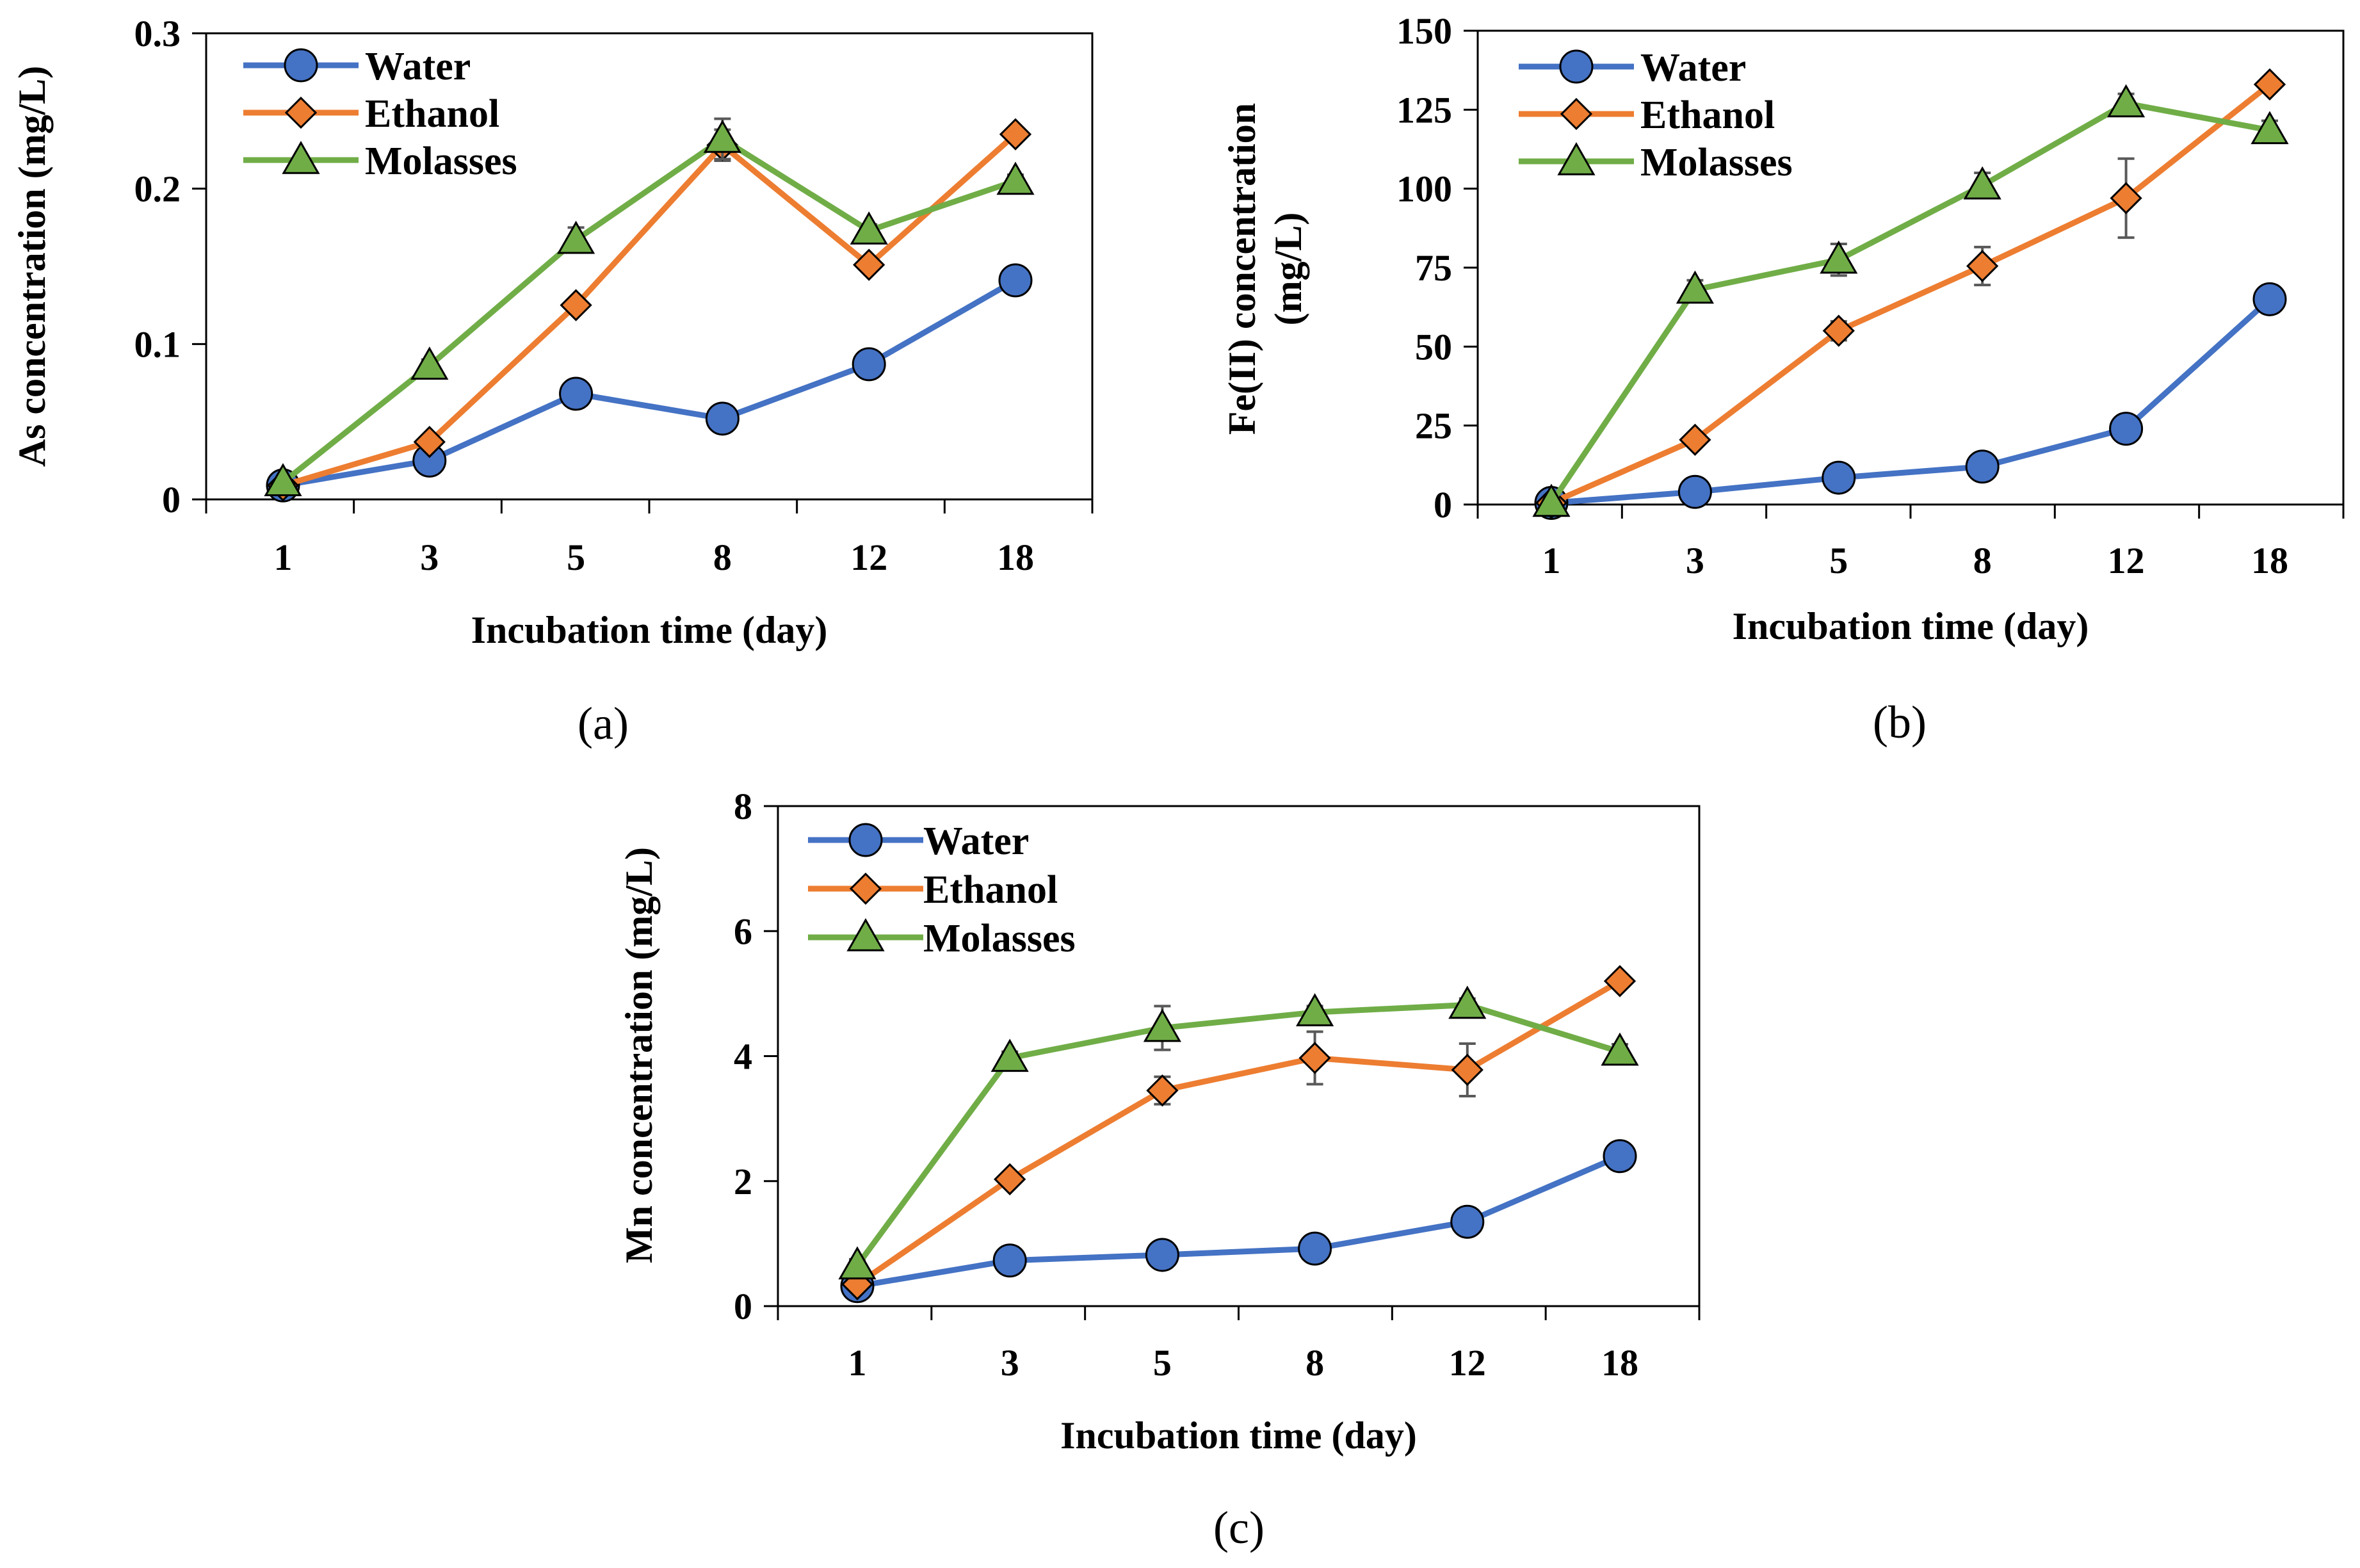  I want to click on series-molasses, so click(1910, 300).